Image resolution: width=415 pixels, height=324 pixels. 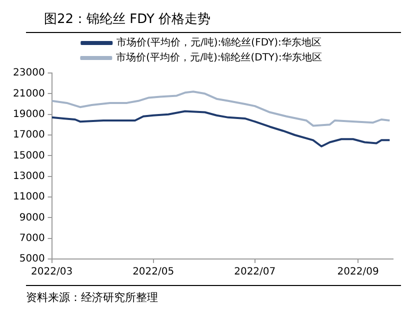 I want to click on y-tick-label: 13000, so click(x=29, y=176).